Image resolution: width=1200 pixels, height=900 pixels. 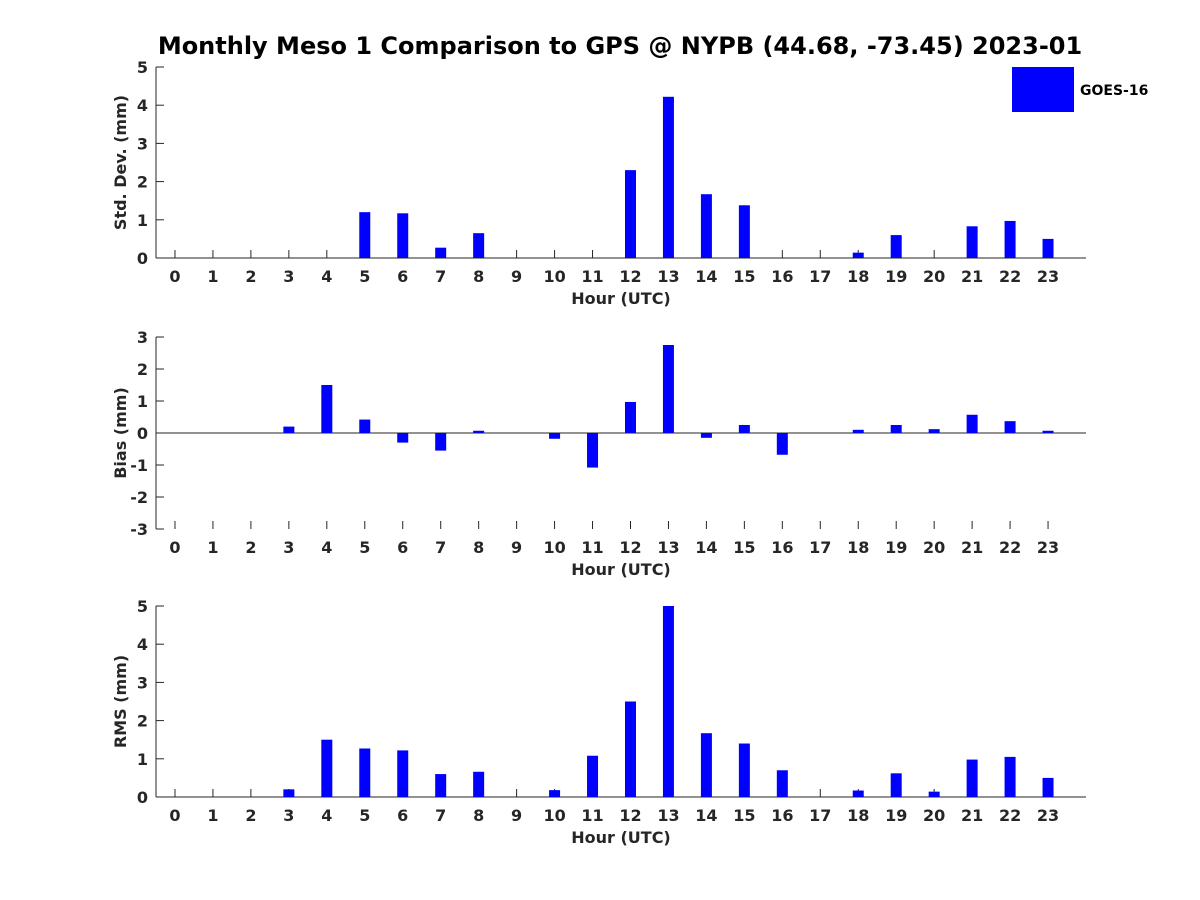 I want to click on legend: GOES-16, so click(x=1080, y=89).